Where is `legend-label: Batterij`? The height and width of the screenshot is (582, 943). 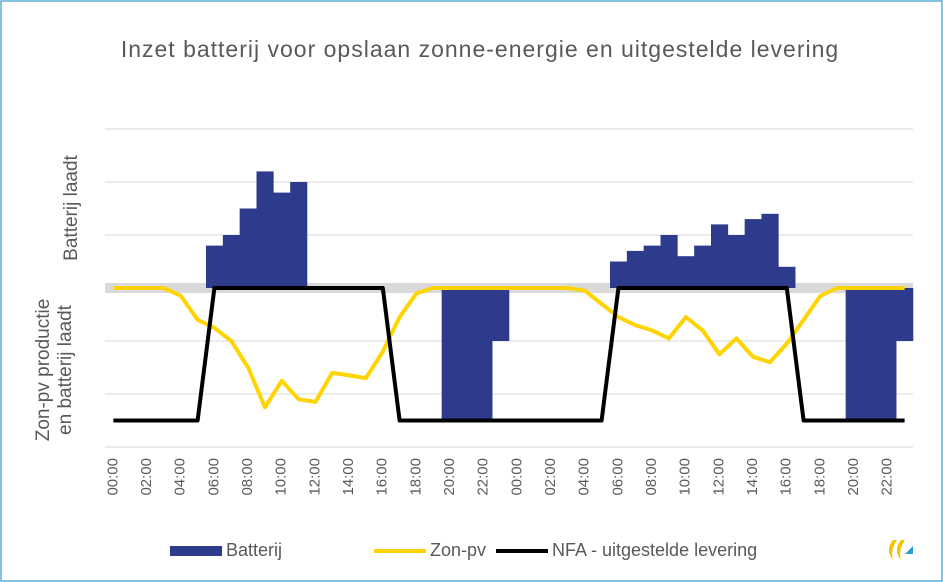 legend-label: Batterij is located at coordinates (254, 550).